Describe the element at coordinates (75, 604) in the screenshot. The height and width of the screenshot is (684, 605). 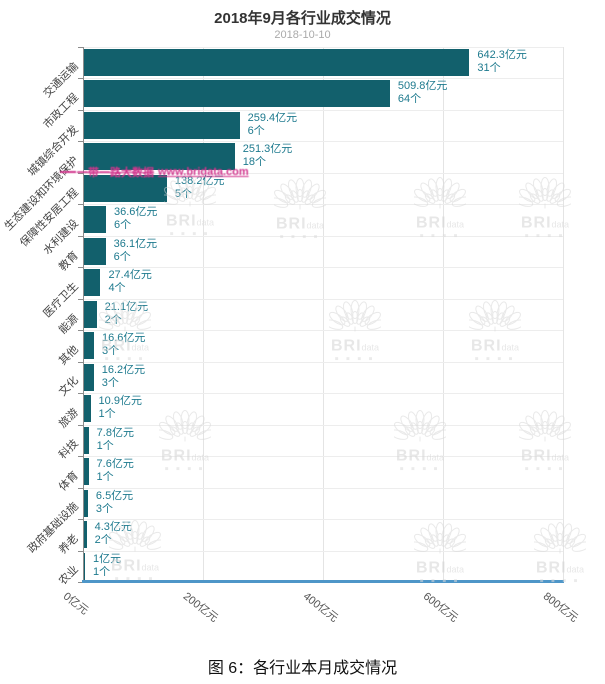
I see `x-axis-tick-text: 0亿元` at that location.